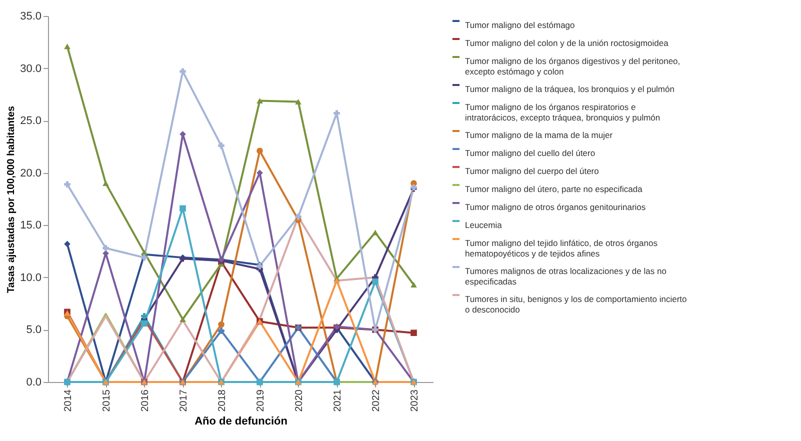 Image resolution: width=801 pixels, height=441 pixels. What do you see at coordinates (338, 400) in the screenshot?
I see `x-tick-label: 2021` at bounding box center [338, 400].